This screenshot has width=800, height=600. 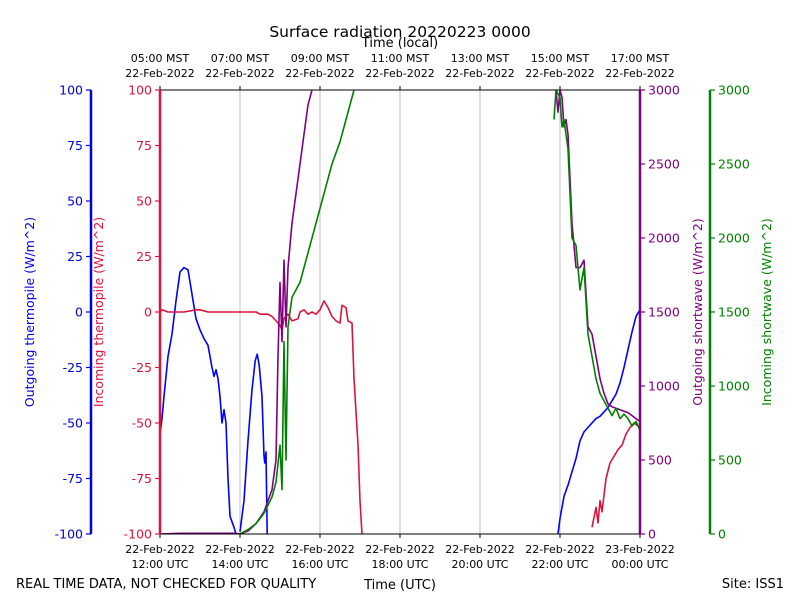 I want to click on top-tick-label-time: 11:00 MST, so click(x=400, y=58).